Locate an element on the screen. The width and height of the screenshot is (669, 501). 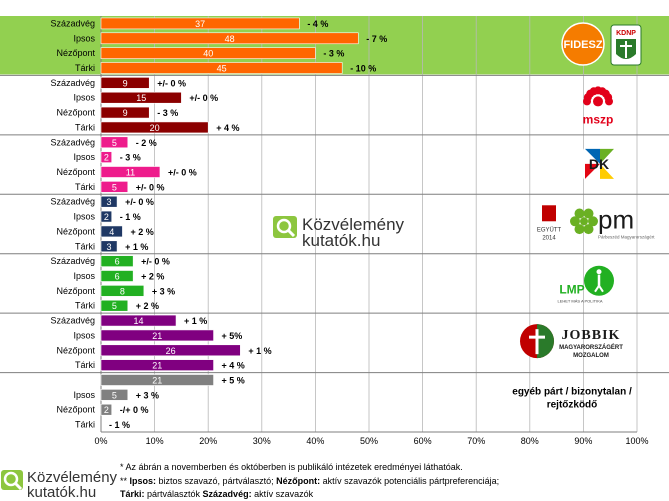
footnote-ipsos-label: Ipsos: is located at coordinates (143, 481).